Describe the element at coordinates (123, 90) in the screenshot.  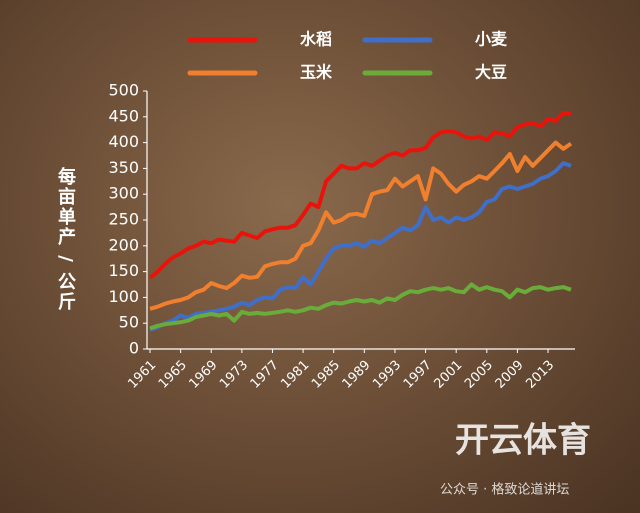
I see `y-tick-label: 500` at that location.